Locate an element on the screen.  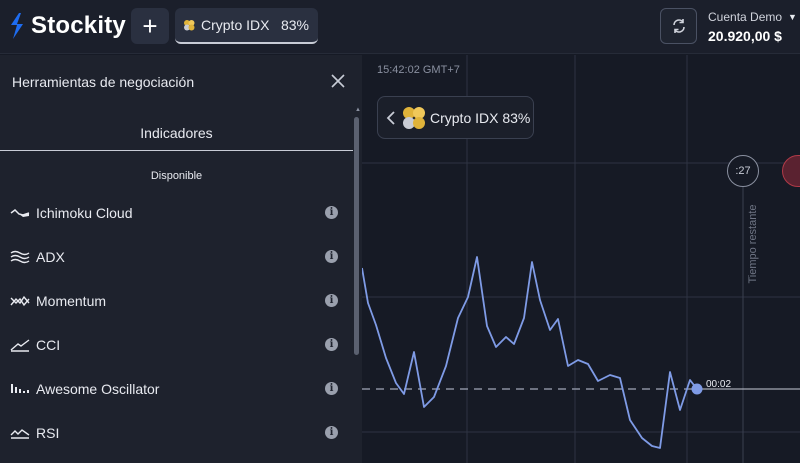
brand-logo: Stockity is located at coordinates (67, 26).